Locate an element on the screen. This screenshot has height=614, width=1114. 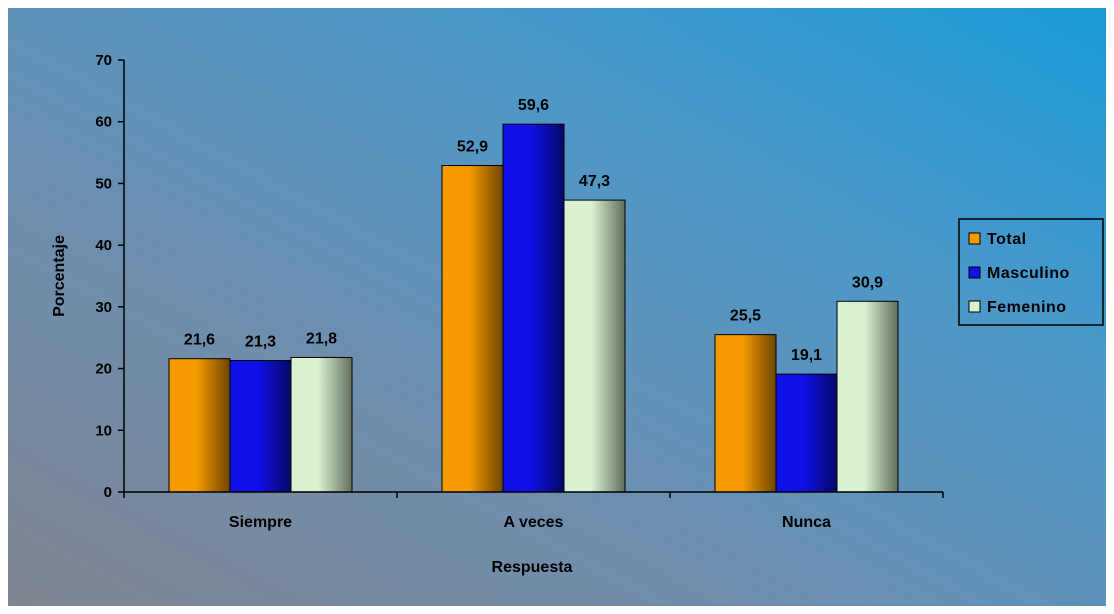
legend-label-femenino: Femenino is located at coordinates (1027, 307).